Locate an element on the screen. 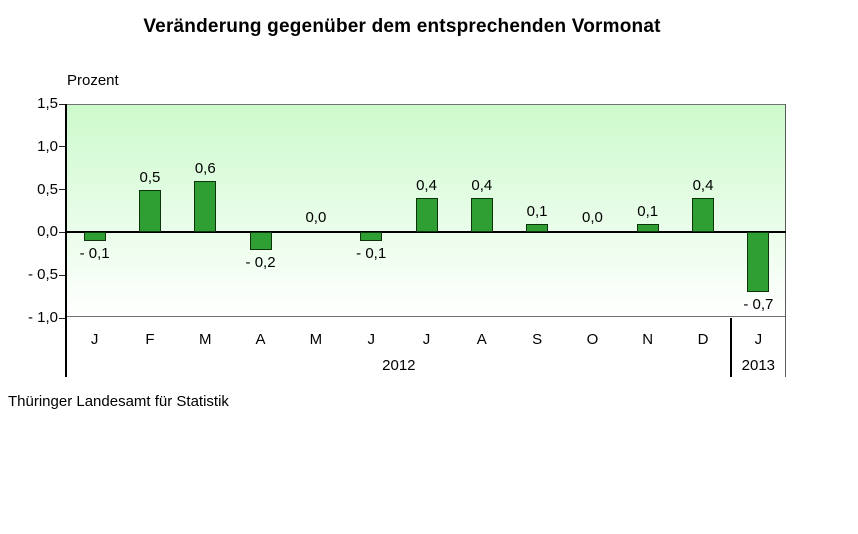  x-tick-label: D is located at coordinates (703, 339).